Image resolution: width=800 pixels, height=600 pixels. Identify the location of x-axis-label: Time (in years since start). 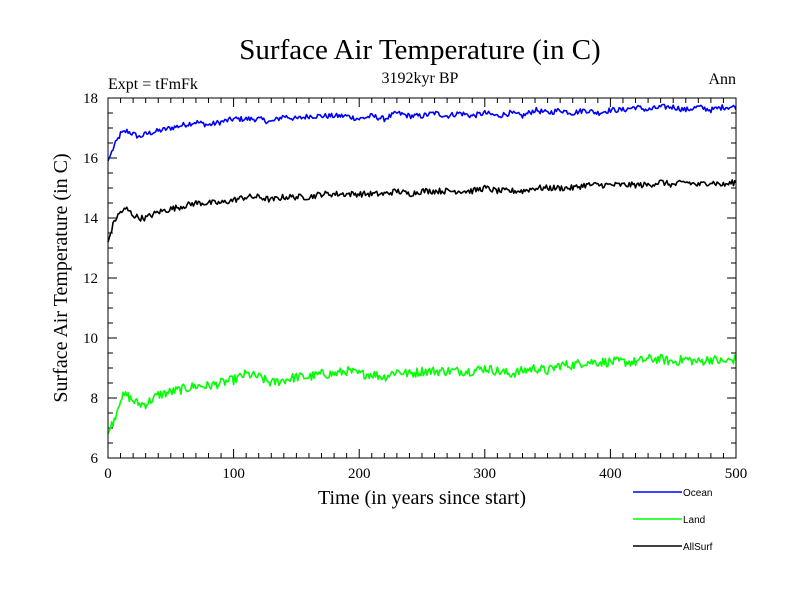
(422, 498).